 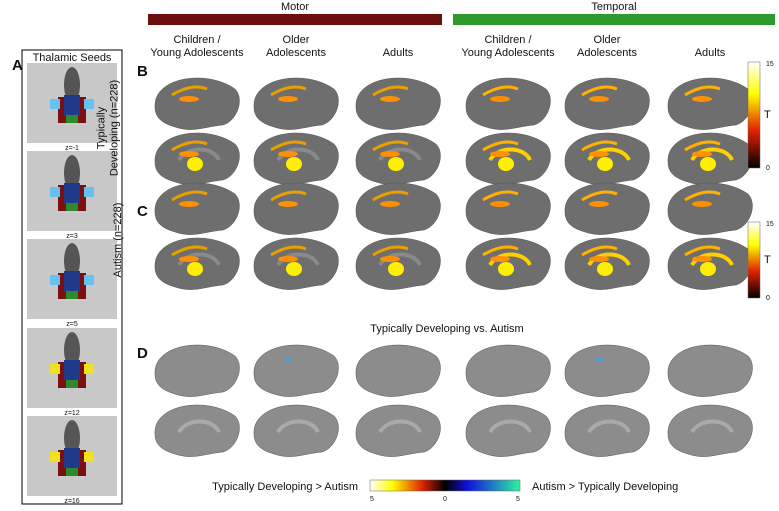 What do you see at coordinates (605, 487) in the screenshot?
I see `diff-right-label: Autism > Typically Developing` at bounding box center [605, 487].